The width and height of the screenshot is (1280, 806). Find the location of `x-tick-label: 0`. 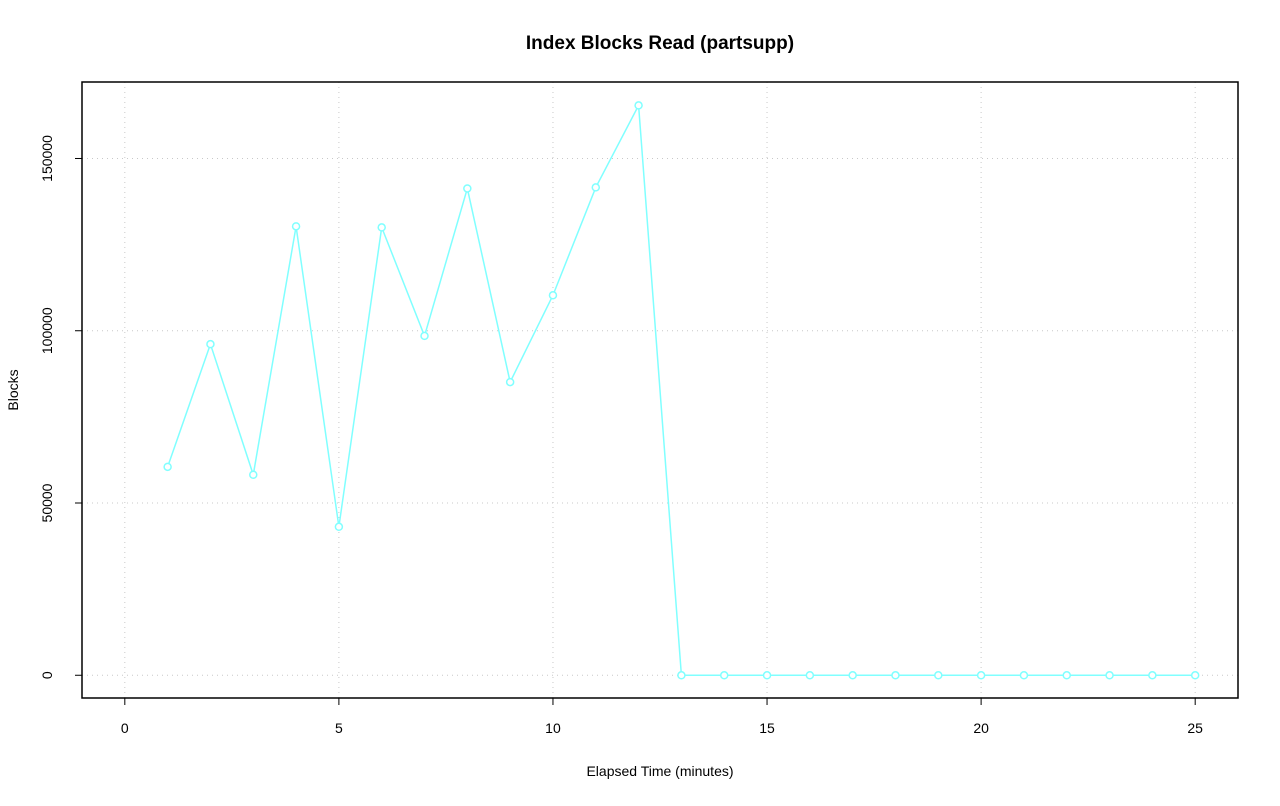

x-tick-label: 0 is located at coordinates (125, 728).